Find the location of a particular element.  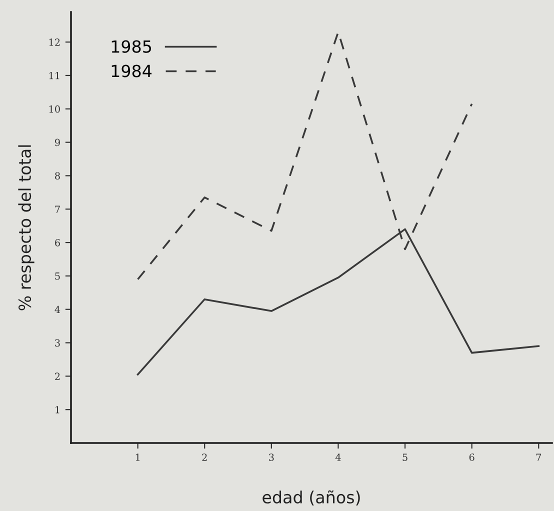

x-tick-label: 7 is located at coordinates (539, 457).